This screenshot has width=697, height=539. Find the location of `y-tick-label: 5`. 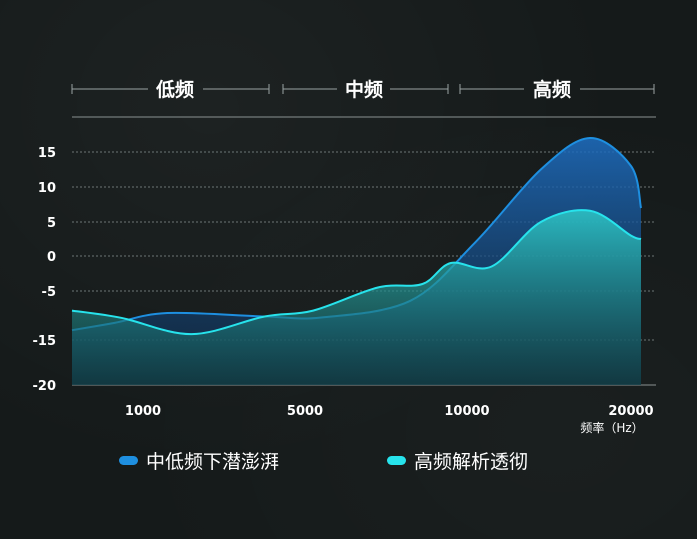

y-tick-label: 5 is located at coordinates (51, 223).